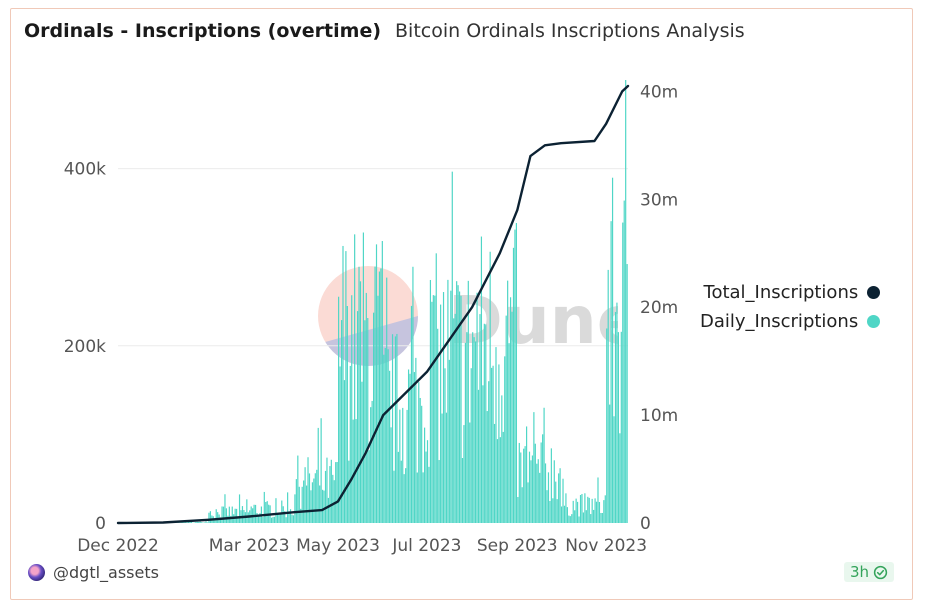  I want to click on y-axis-left: 0 200k 400k, so click(85, 347).